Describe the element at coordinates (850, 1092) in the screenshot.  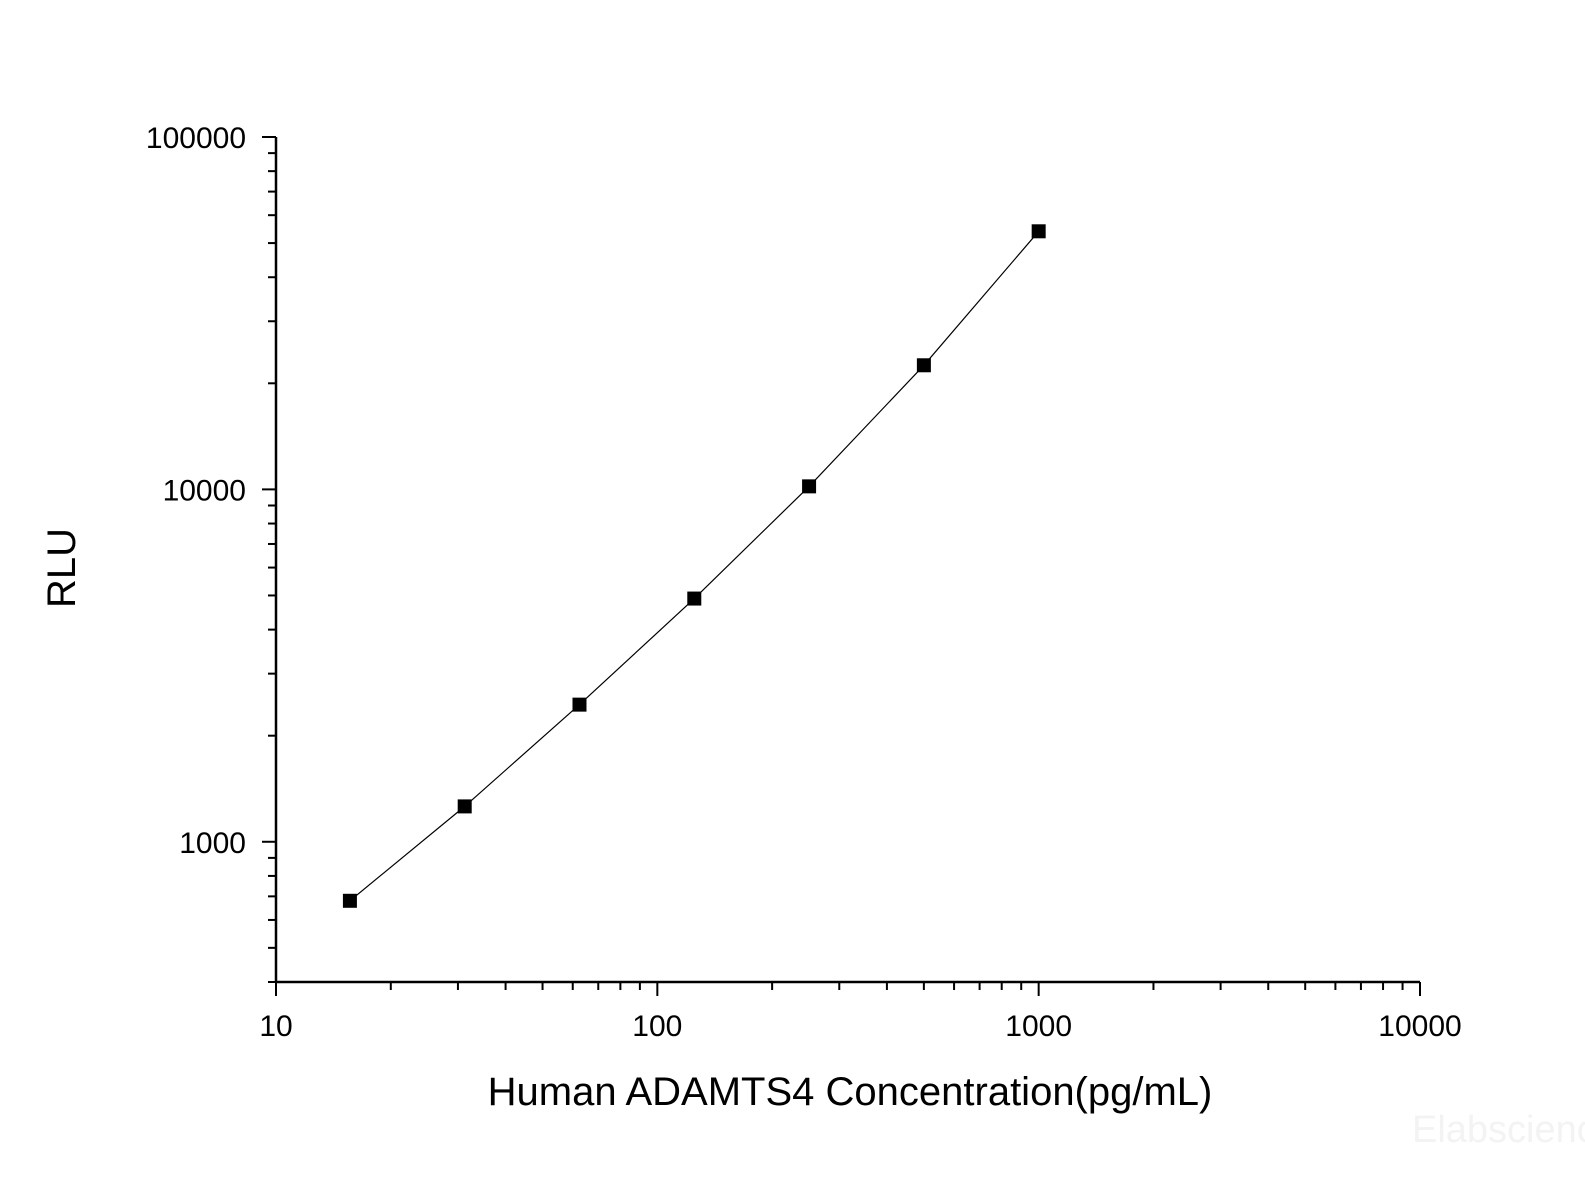
I see `x-axis-title: Human ADAMTS4 Concentration(pg/mL)` at that location.